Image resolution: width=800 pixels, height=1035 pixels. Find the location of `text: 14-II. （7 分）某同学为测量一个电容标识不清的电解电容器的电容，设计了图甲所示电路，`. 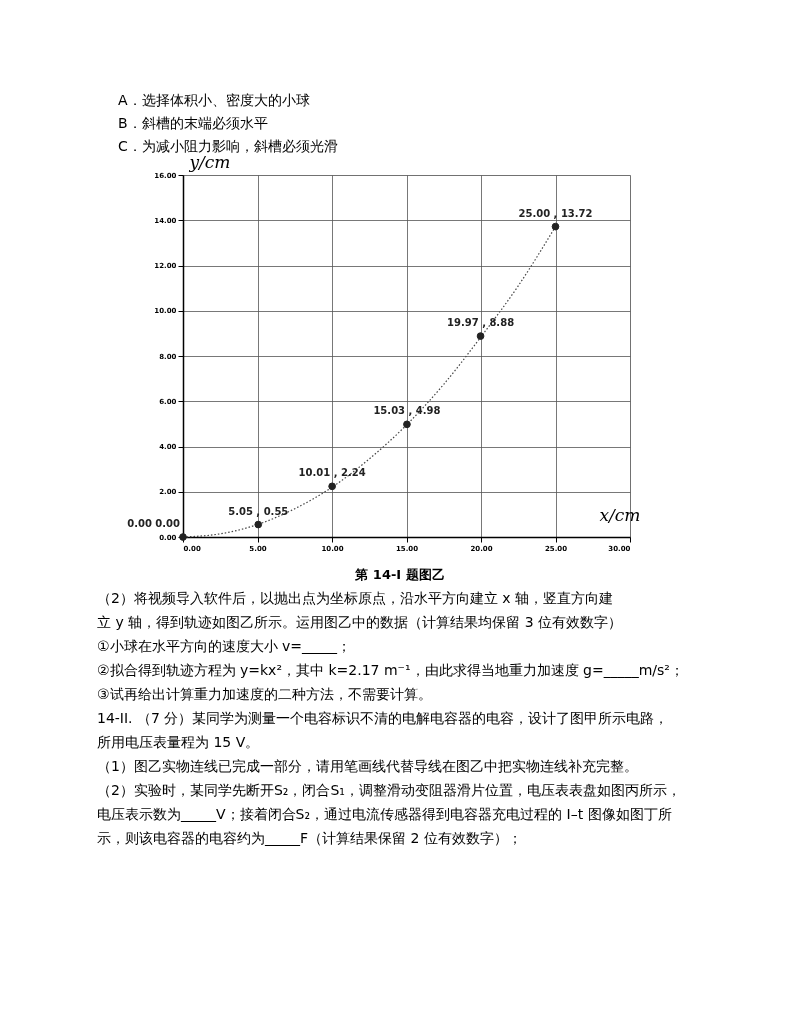

text: 14-II. （7 分）某同学为测量一个电容标识不清的电解电容器的电容，设计了图甲所示电路， is located at coordinates (383, 718).